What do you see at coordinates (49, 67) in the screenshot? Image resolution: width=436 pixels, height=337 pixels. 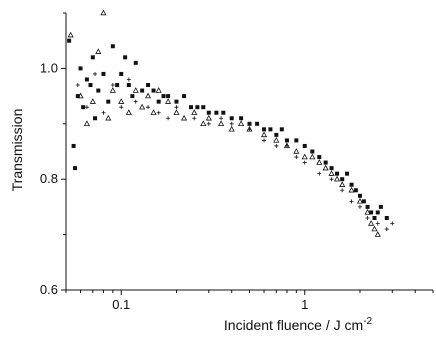 I see `y-tick-label: 1.0` at bounding box center [49, 67].